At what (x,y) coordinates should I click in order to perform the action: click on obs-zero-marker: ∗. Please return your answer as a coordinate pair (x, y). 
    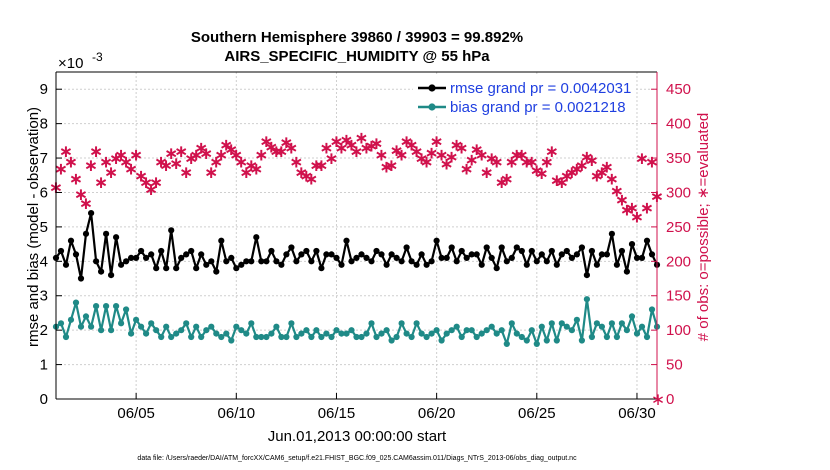
    Looking at the image, I should click on (658, 400).